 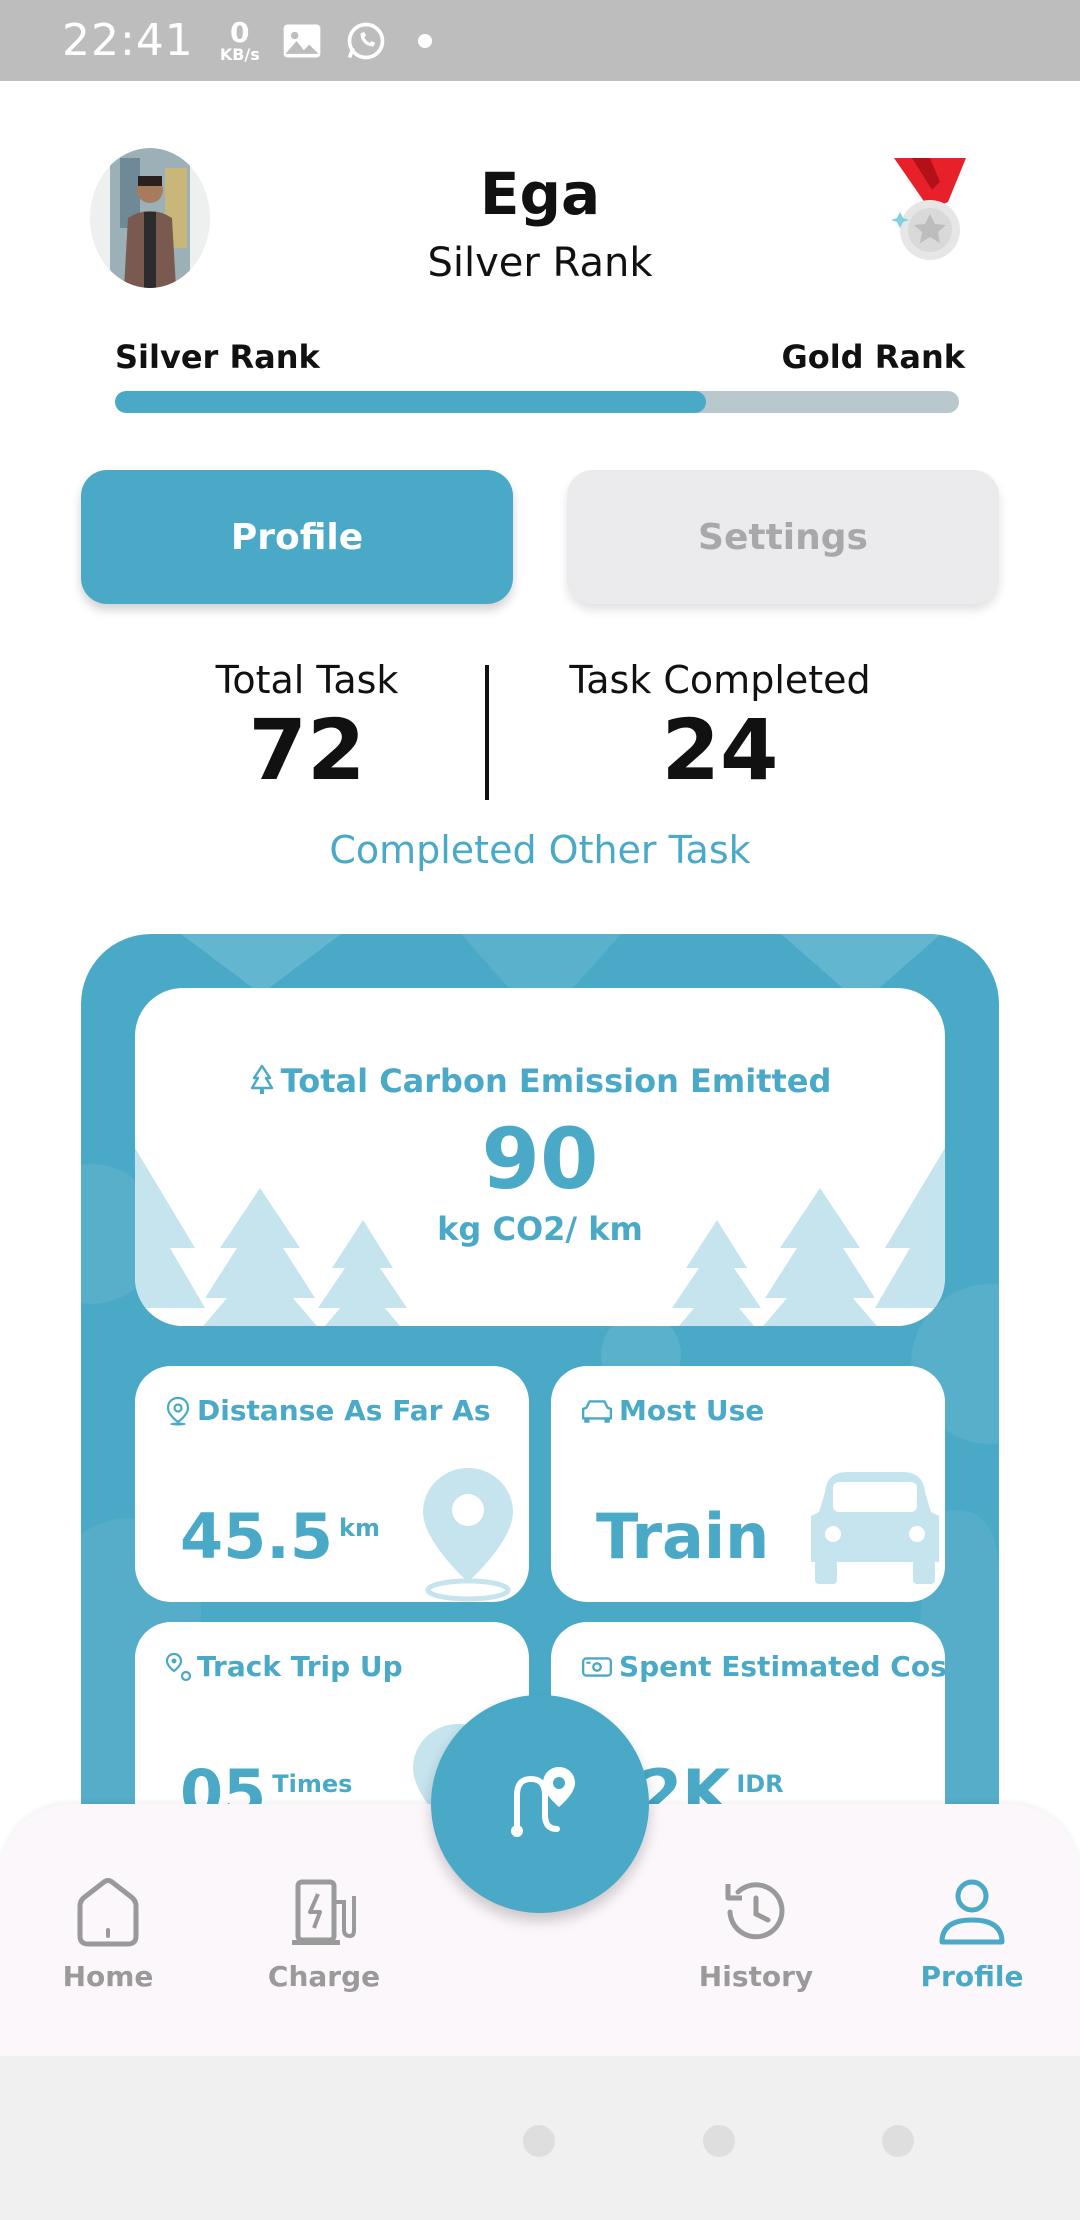 I want to click on car-illustration, so click(x=875, y=1528).